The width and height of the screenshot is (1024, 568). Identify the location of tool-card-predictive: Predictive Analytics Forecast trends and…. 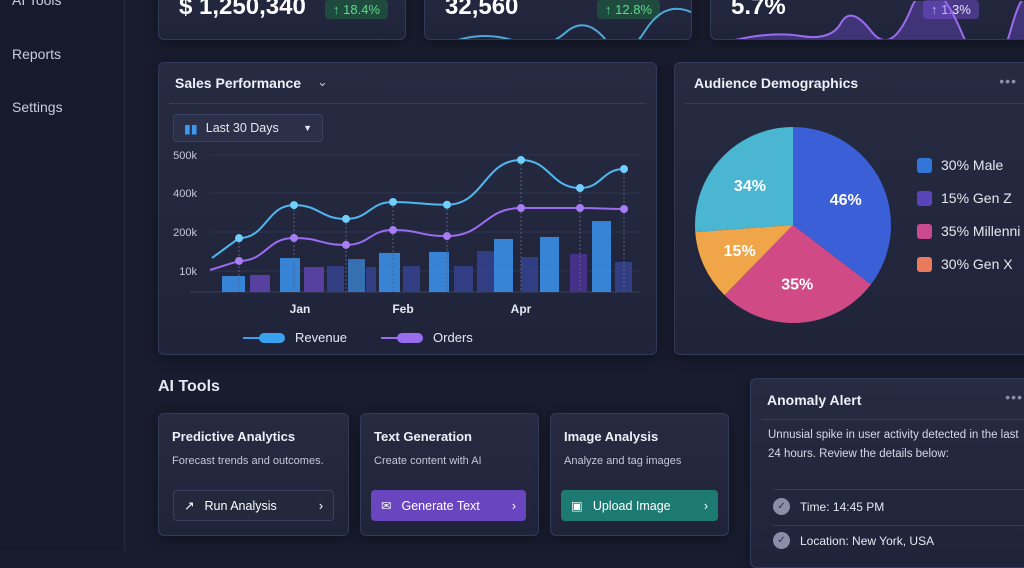
(253, 474).